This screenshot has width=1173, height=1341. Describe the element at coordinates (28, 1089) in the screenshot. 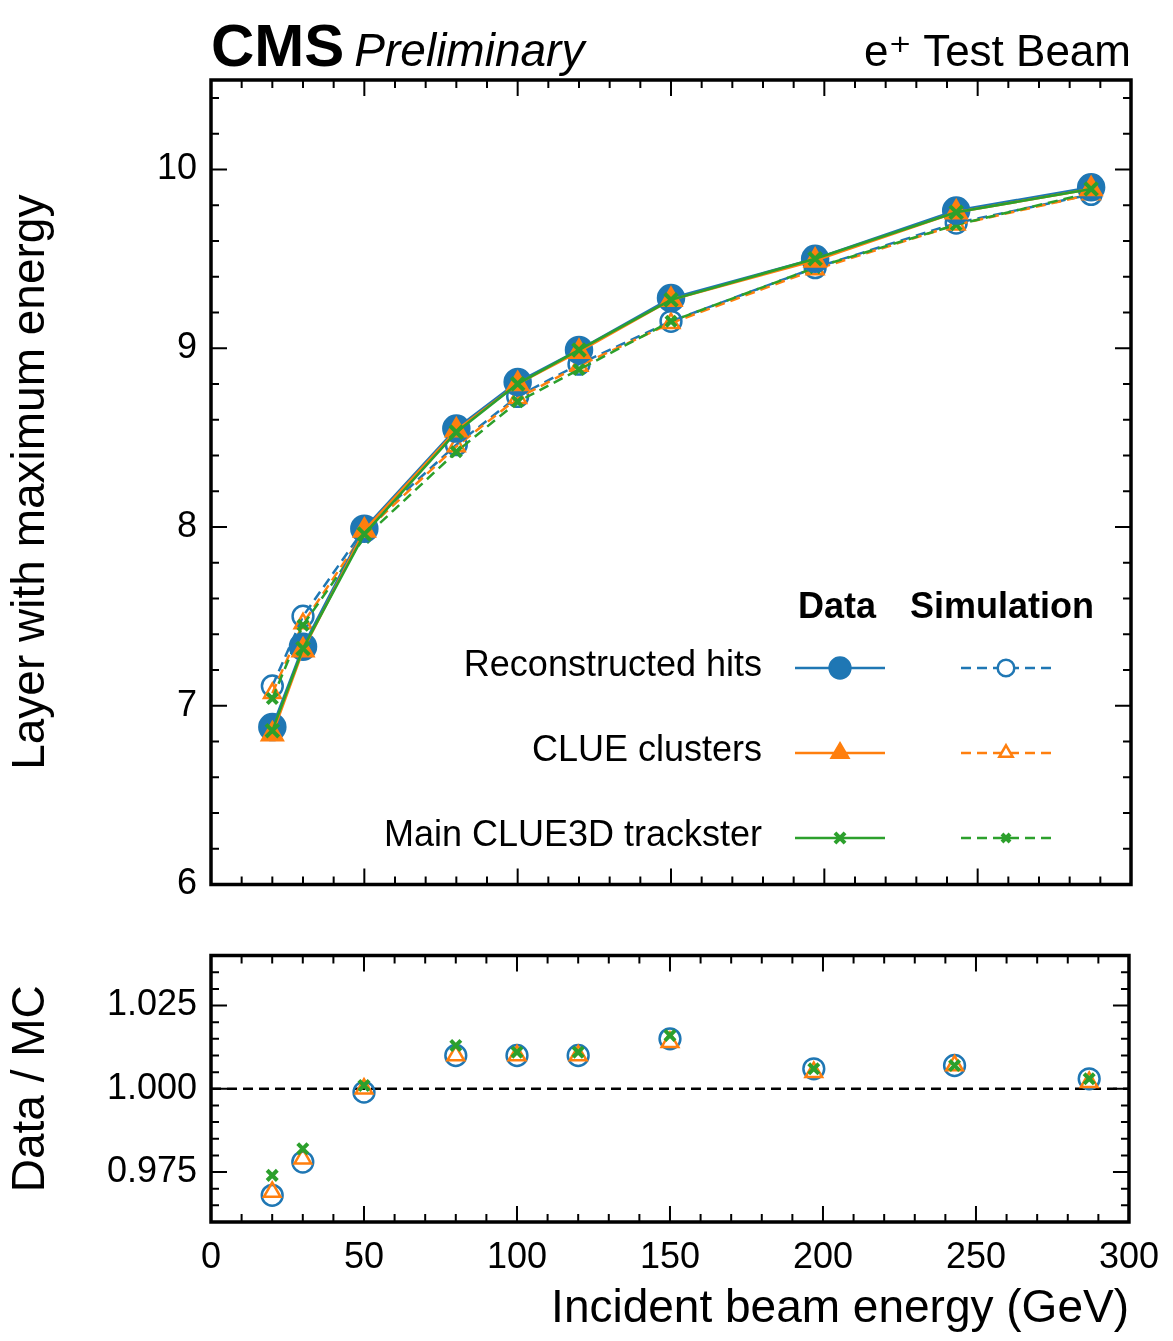

I see `y-axis-title: Data / MC` at that location.